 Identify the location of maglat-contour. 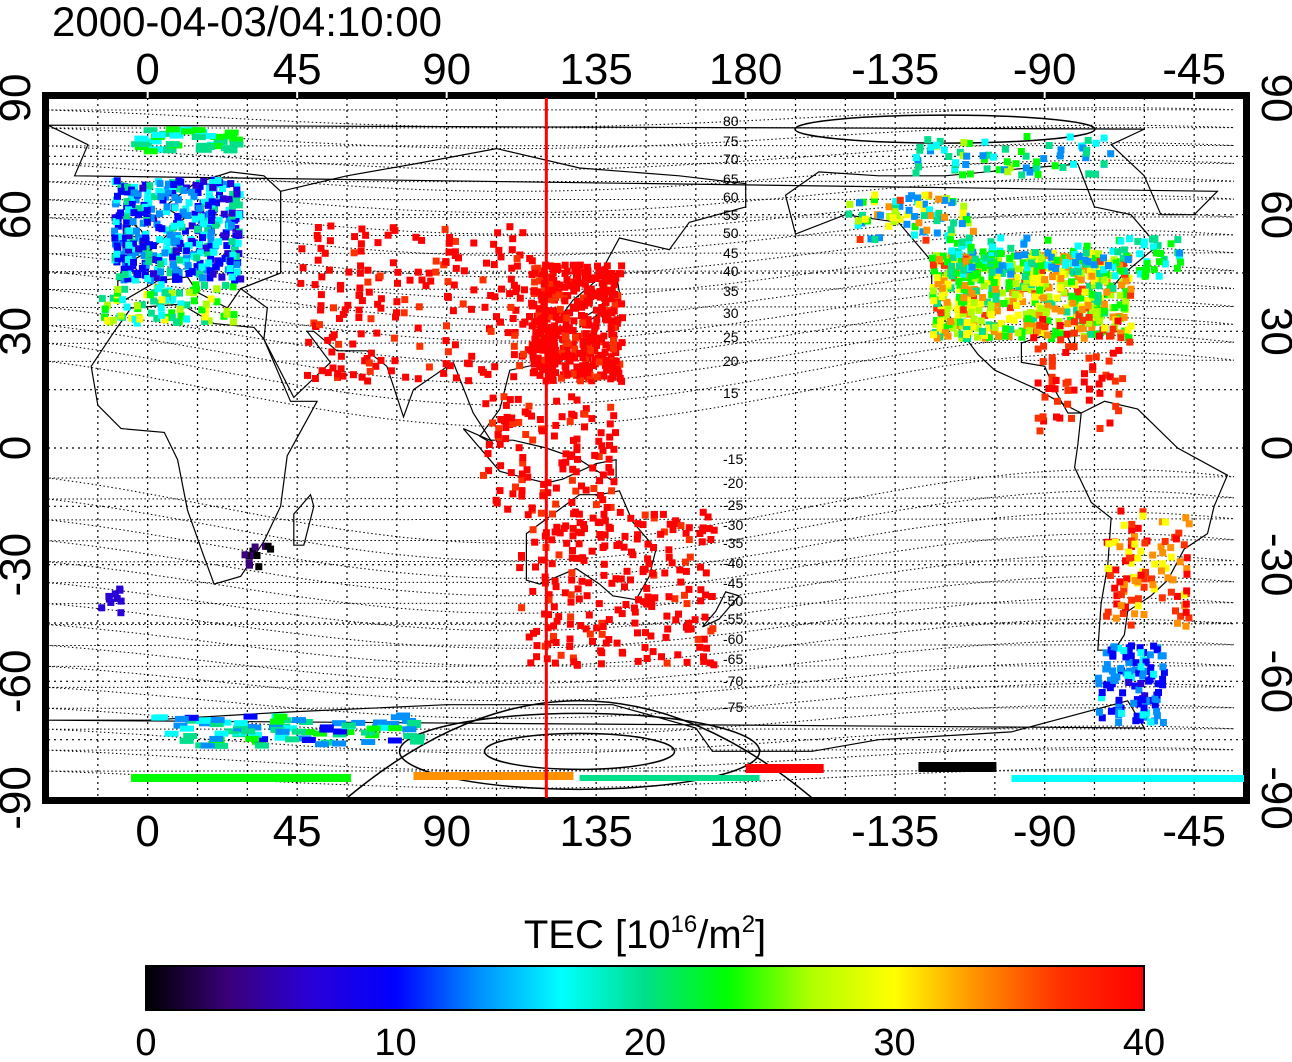
(641, 545).